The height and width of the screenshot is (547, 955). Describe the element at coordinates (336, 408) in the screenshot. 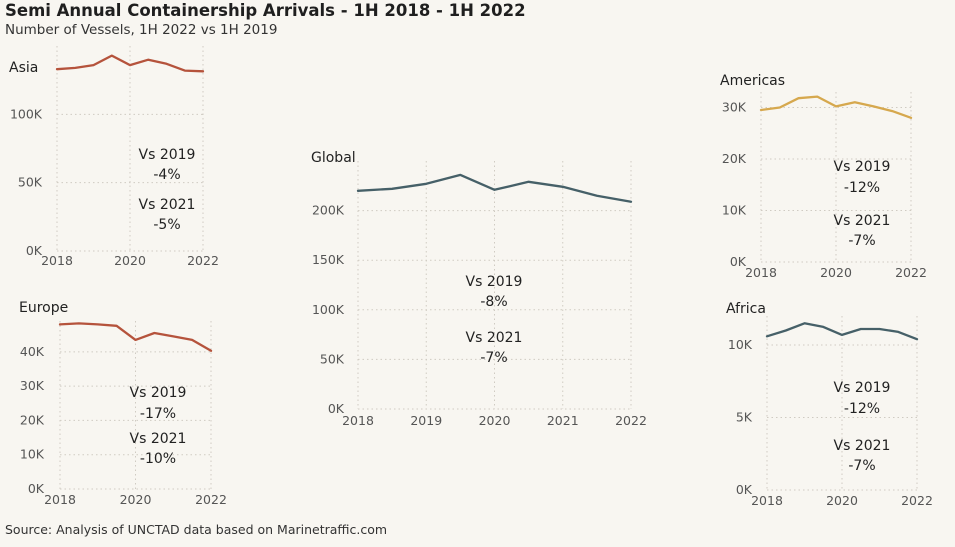

I see `global-ytick-label: 0K` at that location.